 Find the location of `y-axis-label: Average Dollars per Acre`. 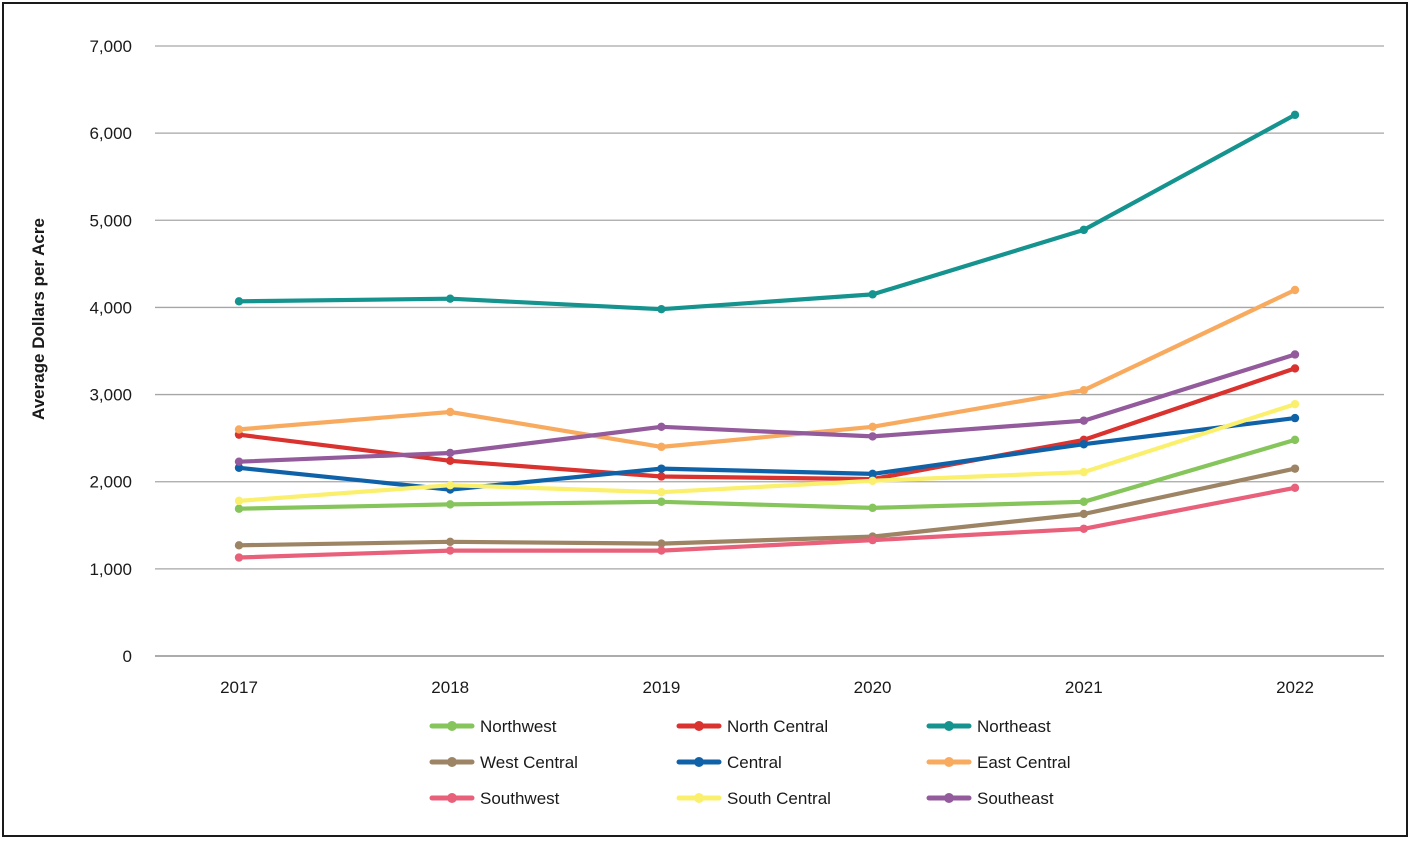

y-axis-label: Average Dollars per Acre is located at coordinates (38, 319).